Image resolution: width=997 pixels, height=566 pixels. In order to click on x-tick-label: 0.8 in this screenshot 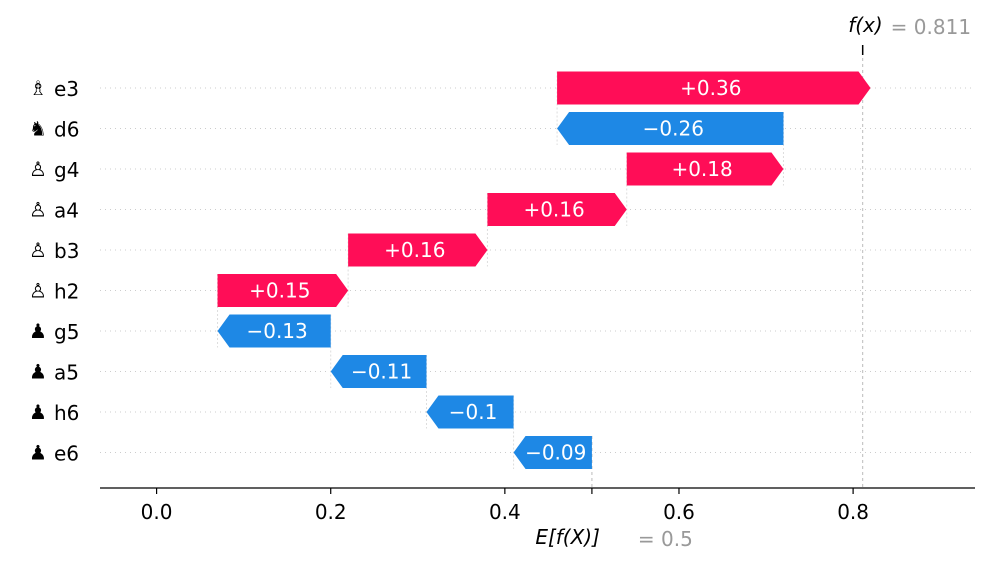, I will do `click(853, 512)`.